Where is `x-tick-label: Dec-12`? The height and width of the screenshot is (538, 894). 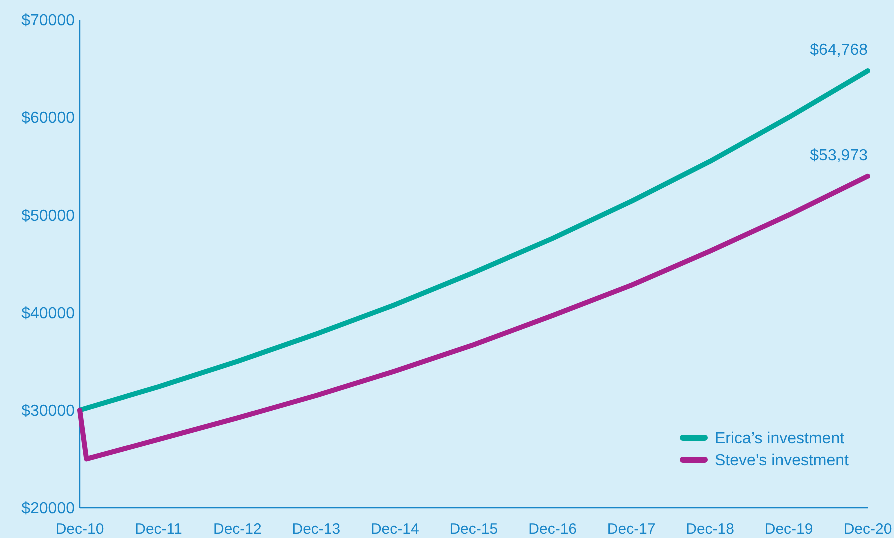
x-tick-label: Dec-12 is located at coordinates (238, 529).